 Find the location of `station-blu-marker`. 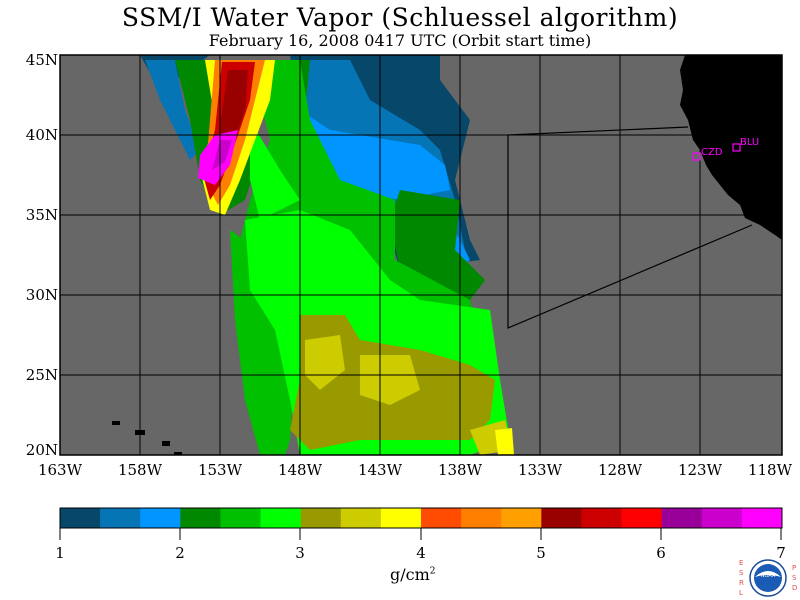

station-blu-marker is located at coordinates (736, 147).